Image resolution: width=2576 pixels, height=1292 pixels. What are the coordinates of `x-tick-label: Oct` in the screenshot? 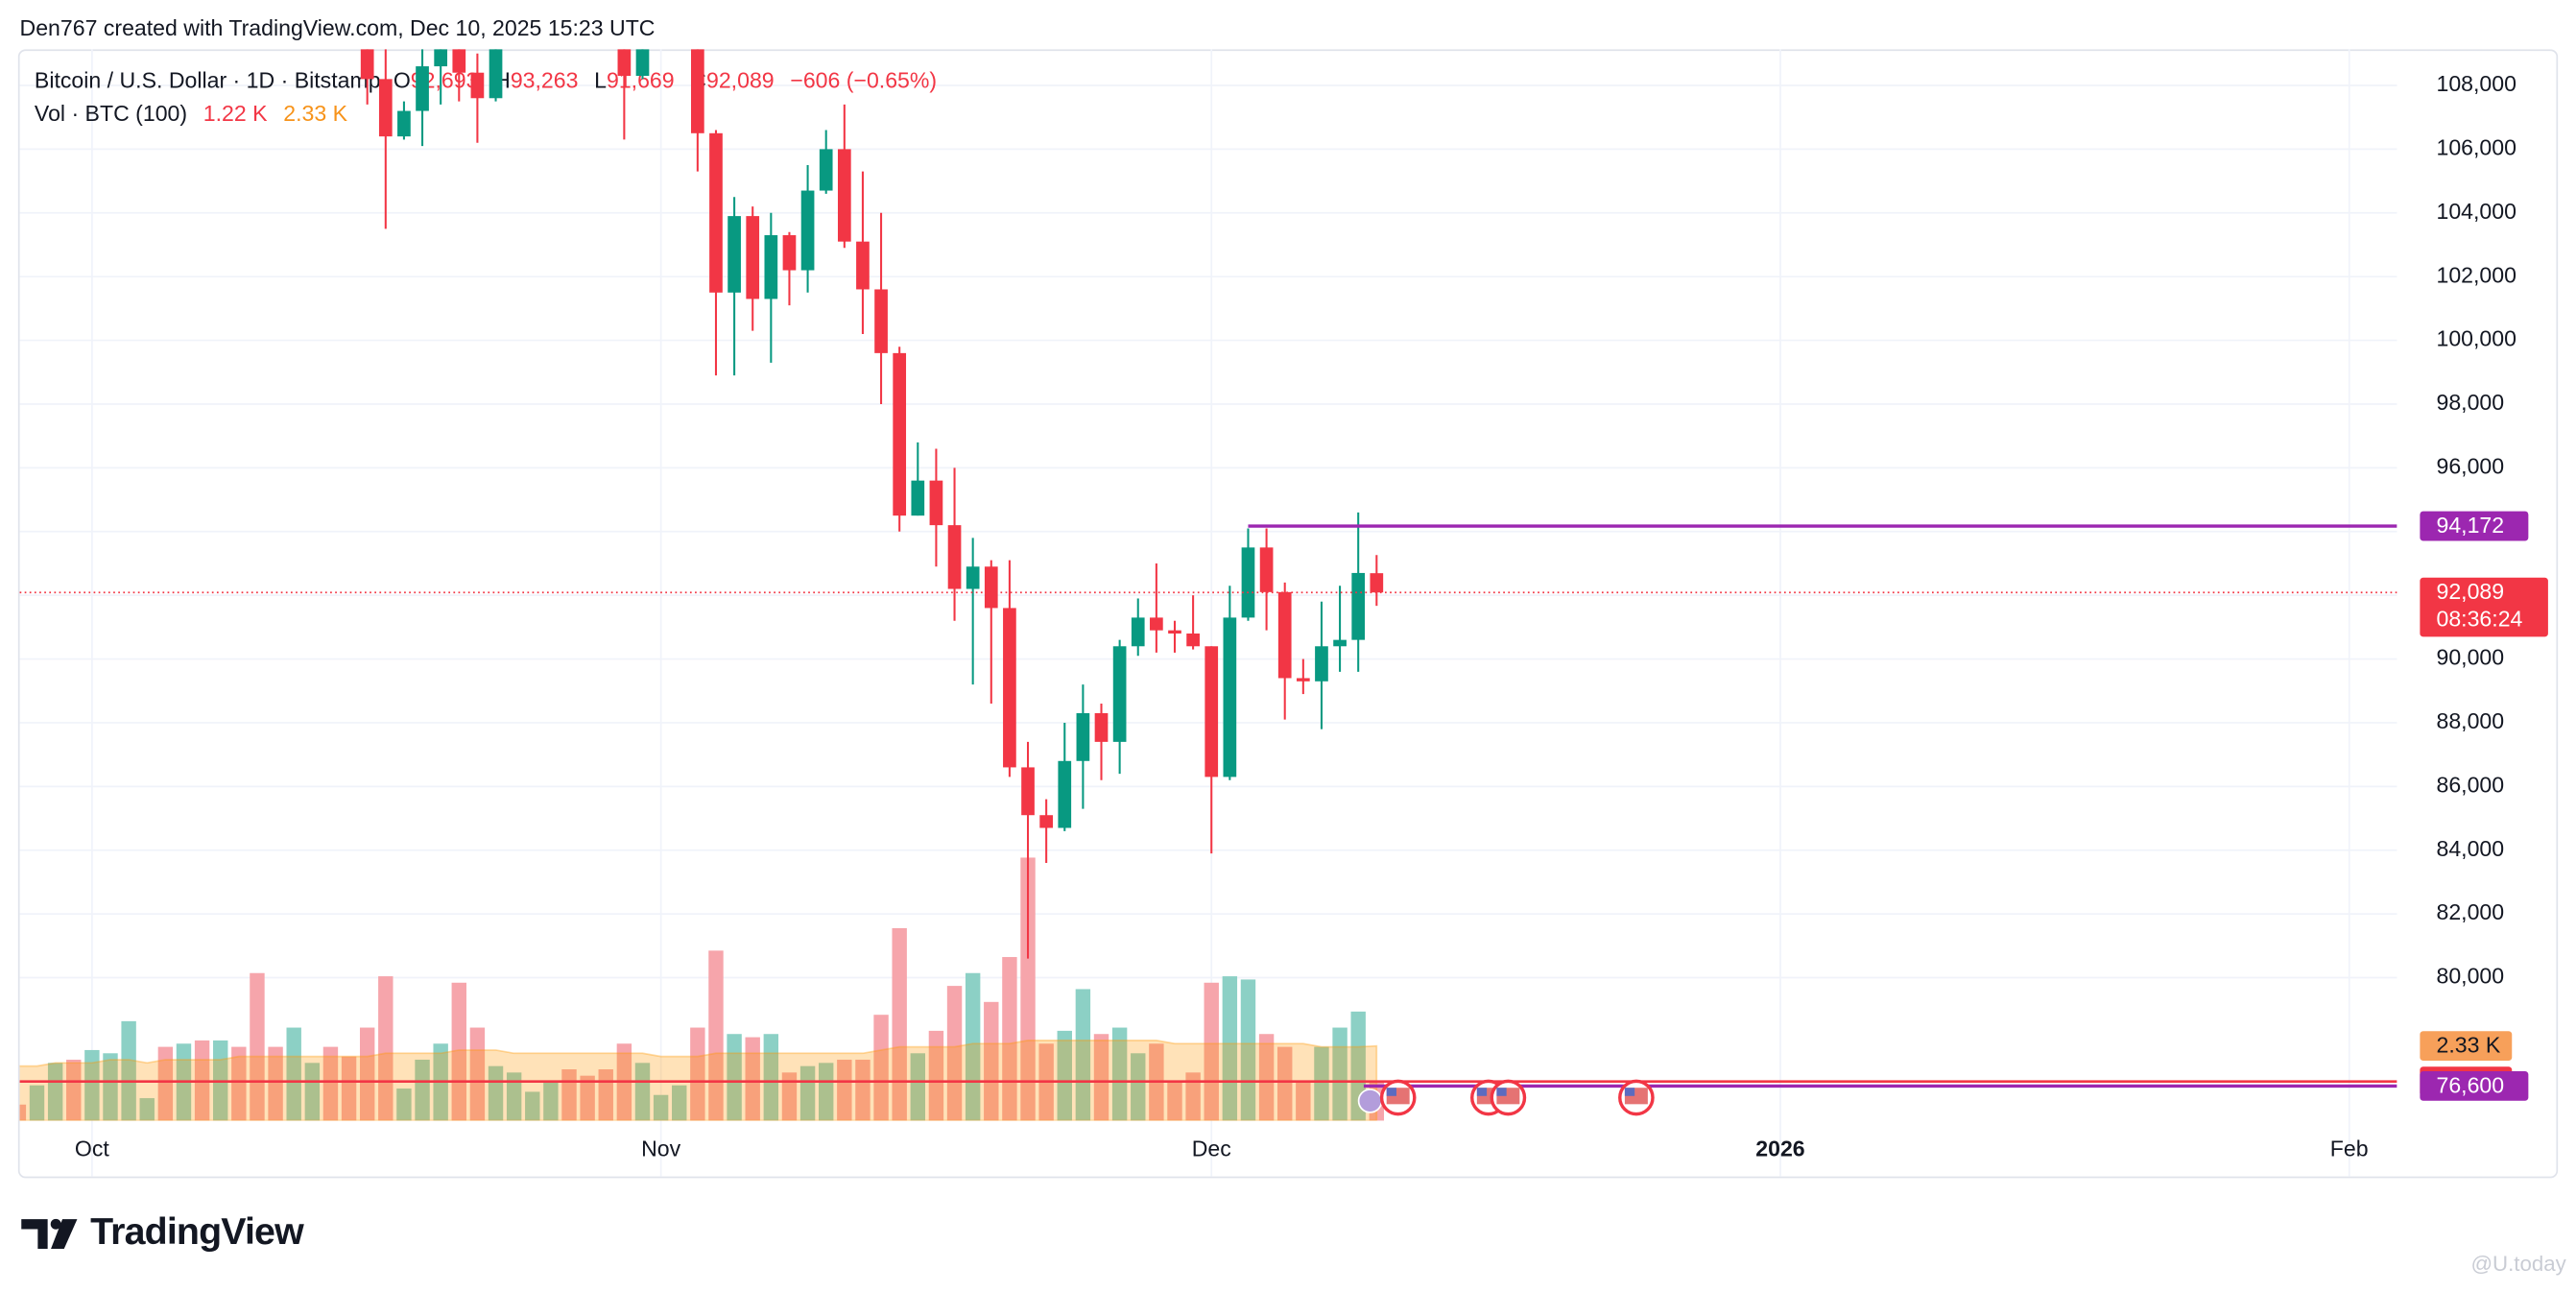 It's located at (92, 1148).